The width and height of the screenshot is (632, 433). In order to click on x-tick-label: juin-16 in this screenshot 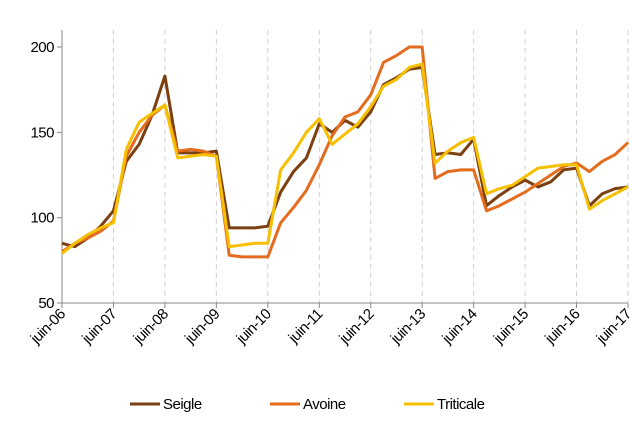, I will do `click(562, 327)`.